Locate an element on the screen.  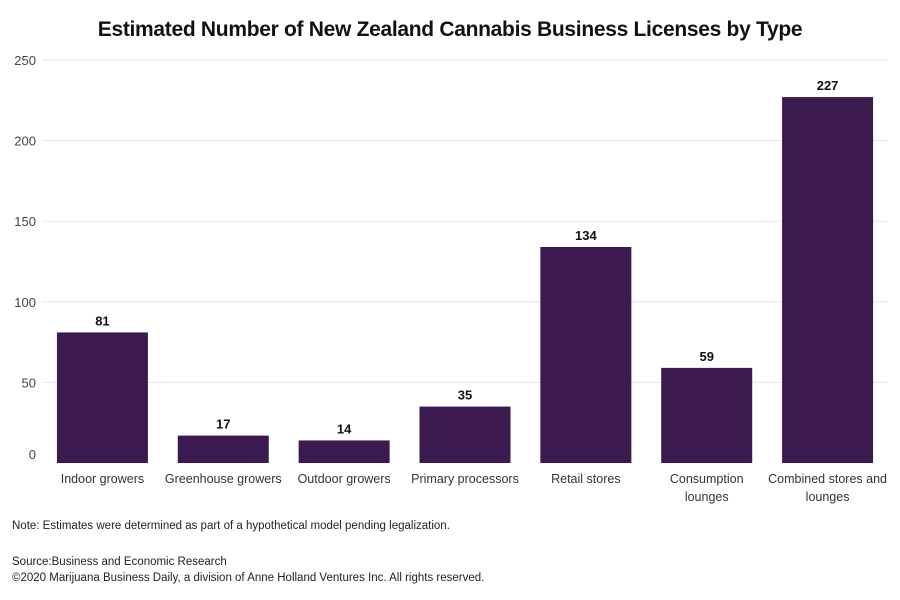
x-tick-label: Indoor growers is located at coordinates (102, 479).